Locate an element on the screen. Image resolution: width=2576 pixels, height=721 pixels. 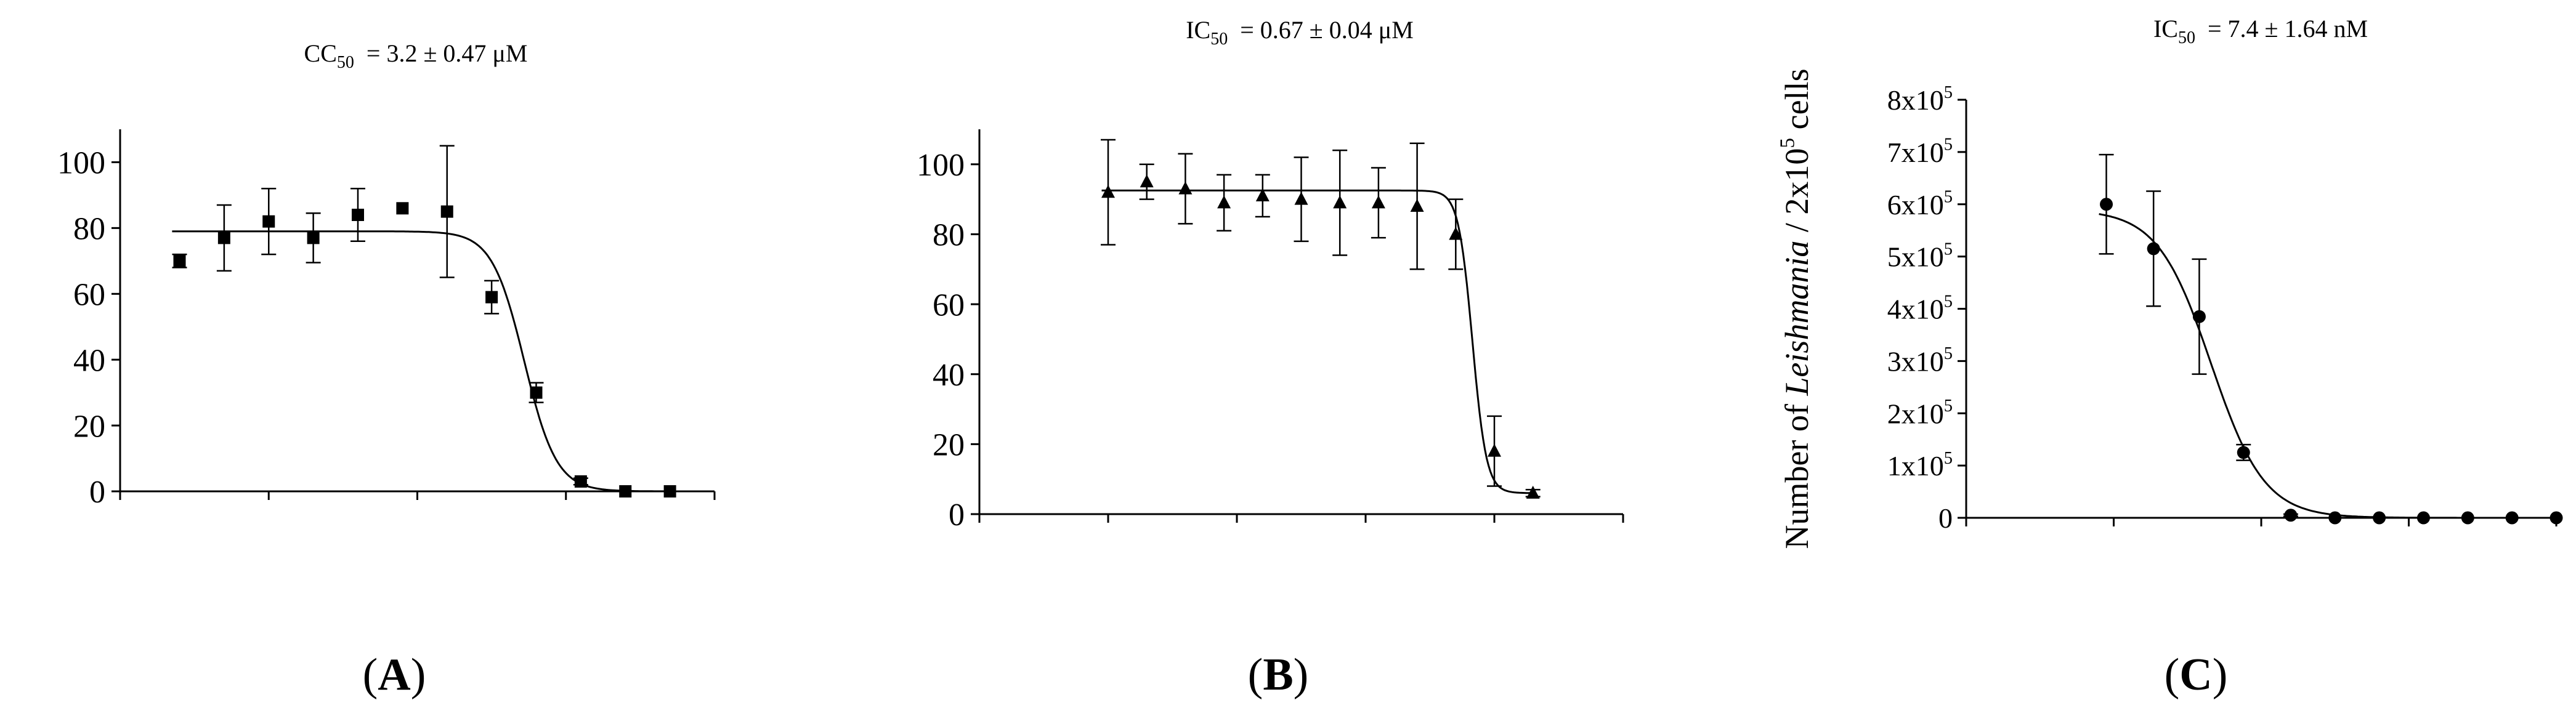
y-tick-mantissa: 2x10 is located at coordinates (1915, 413).